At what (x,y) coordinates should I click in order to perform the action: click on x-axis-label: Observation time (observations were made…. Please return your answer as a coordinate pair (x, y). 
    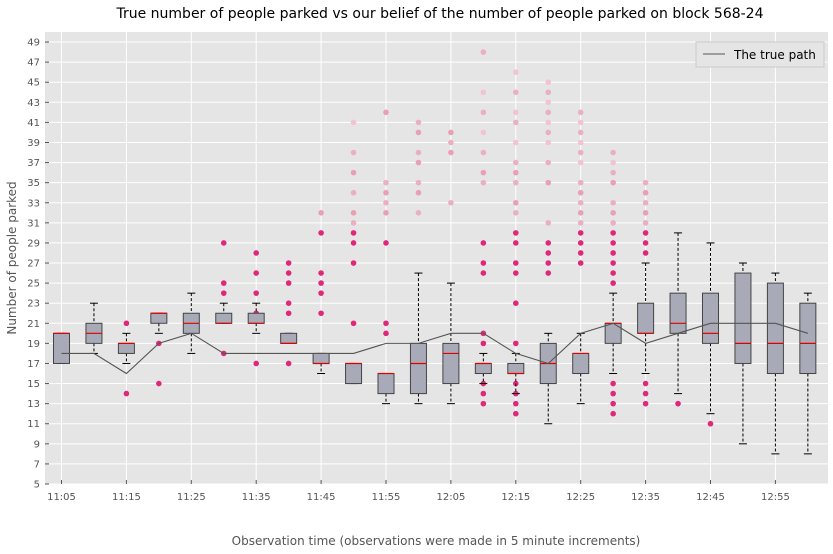
    Looking at the image, I should click on (436, 541).